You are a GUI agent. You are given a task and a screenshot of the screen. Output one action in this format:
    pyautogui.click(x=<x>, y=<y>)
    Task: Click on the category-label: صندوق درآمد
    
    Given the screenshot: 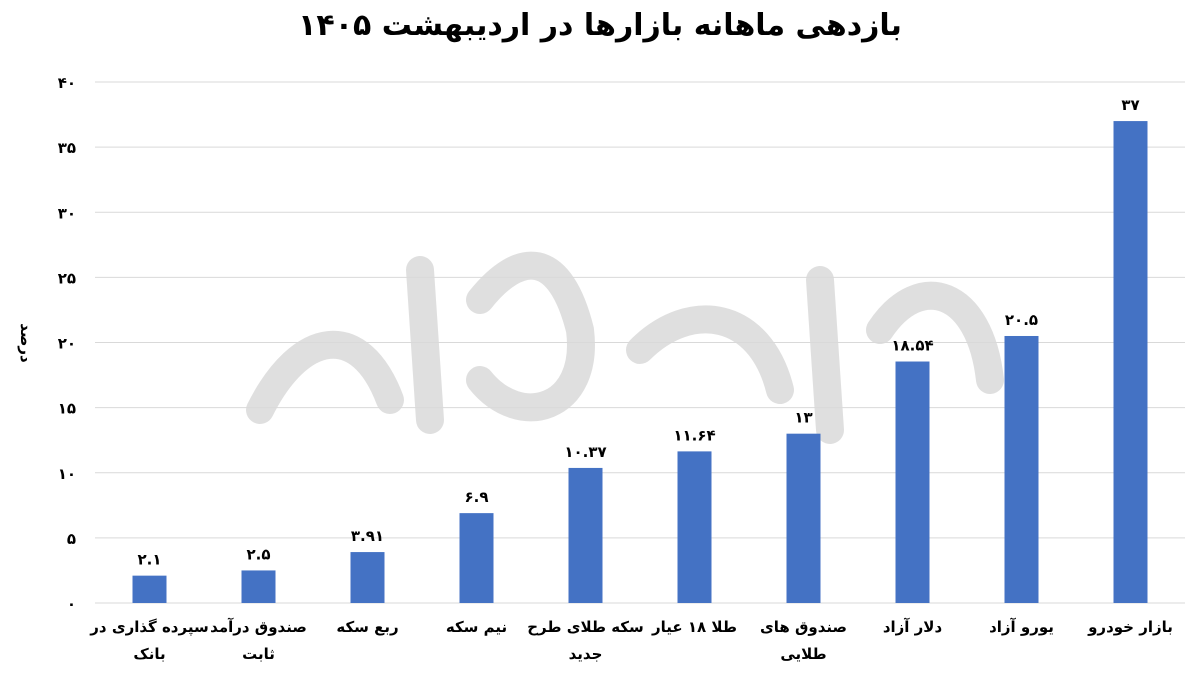 What is the action you would take?
    pyautogui.click(x=258, y=627)
    